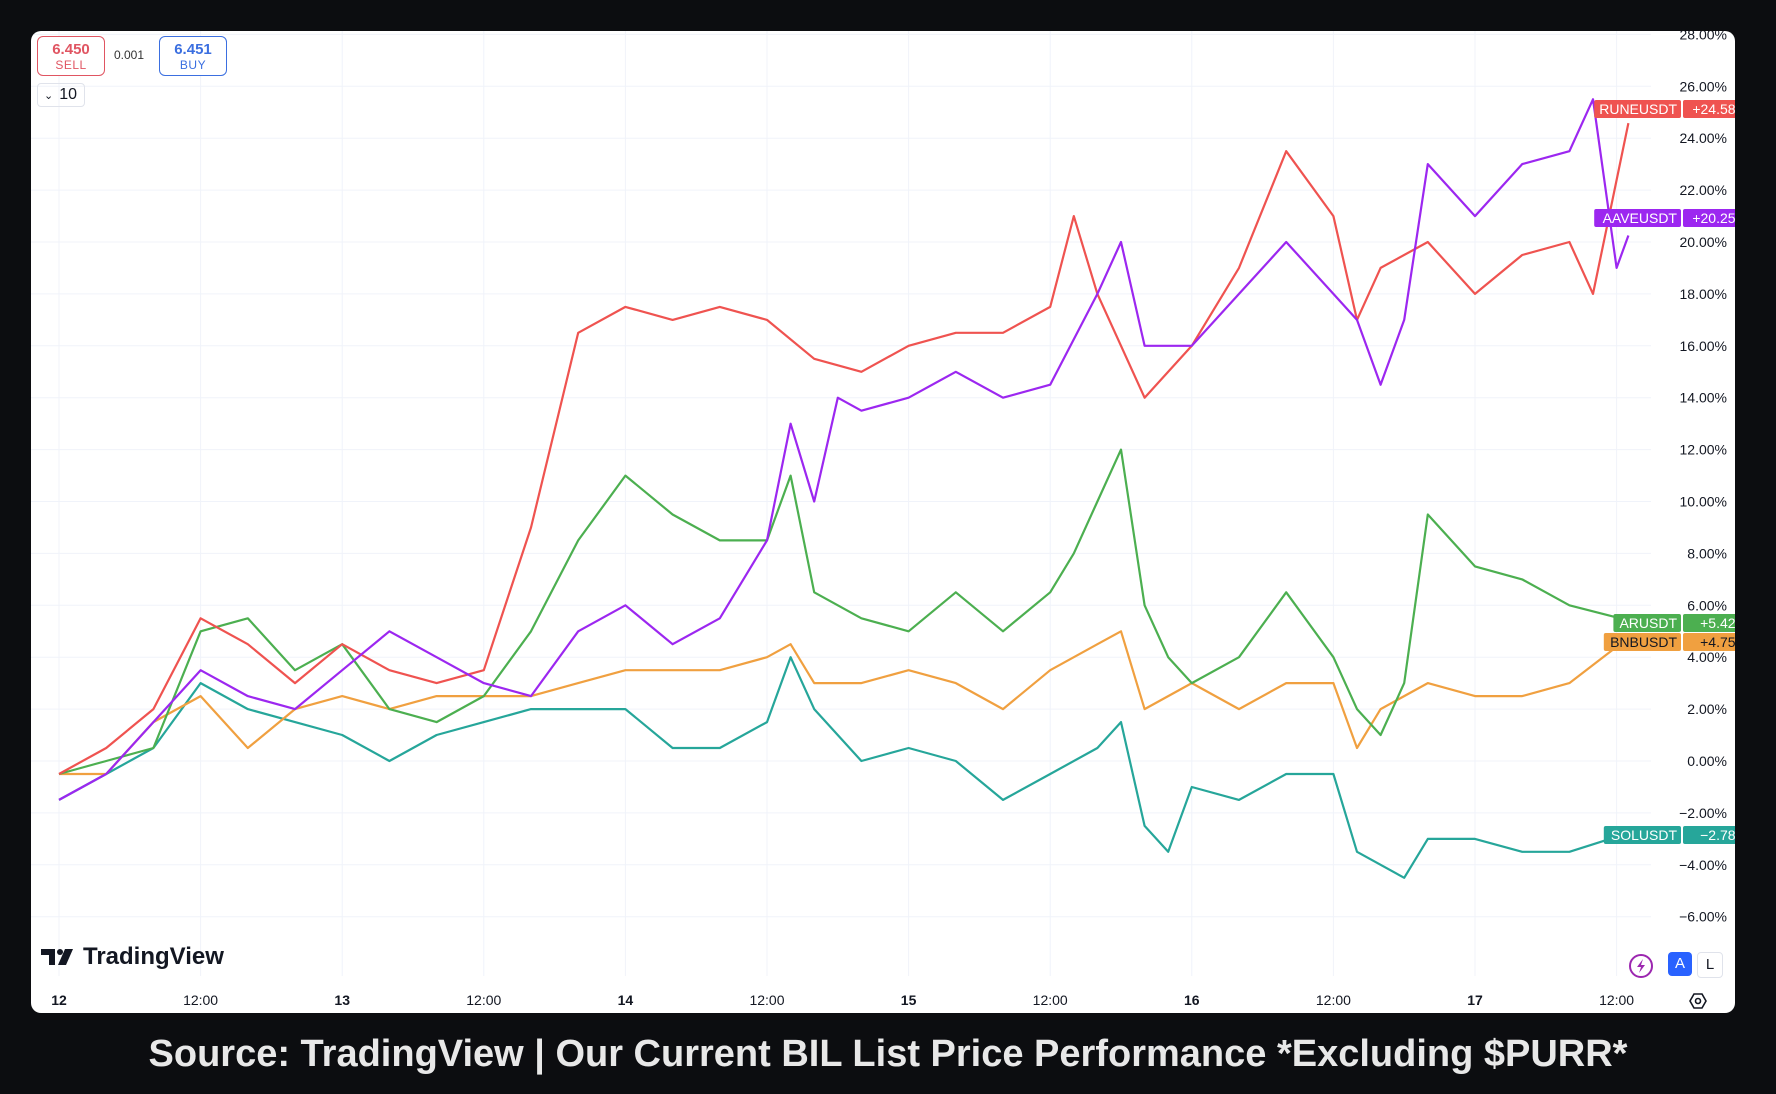 This screenshot has height=1094, width=1776. I want to click on x-tick-label: 13, so click(342, 1000).